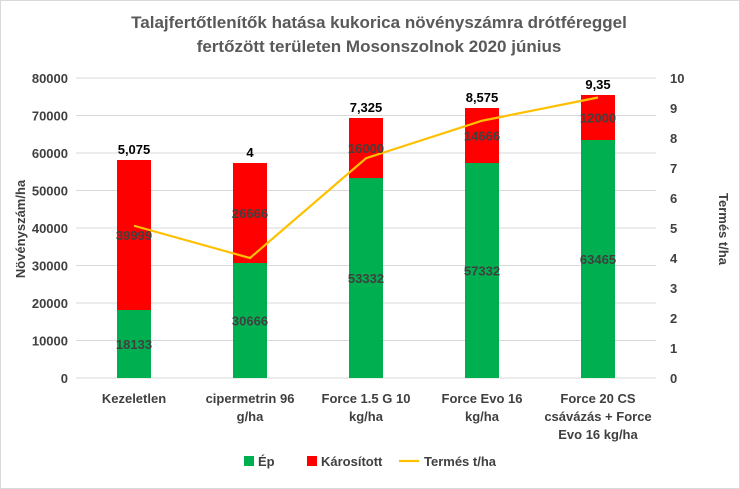  What do you see at coordinates (50, 303) in the screenshot?
I see `y-tick-label: 20000` at bounding box center [50, 303].